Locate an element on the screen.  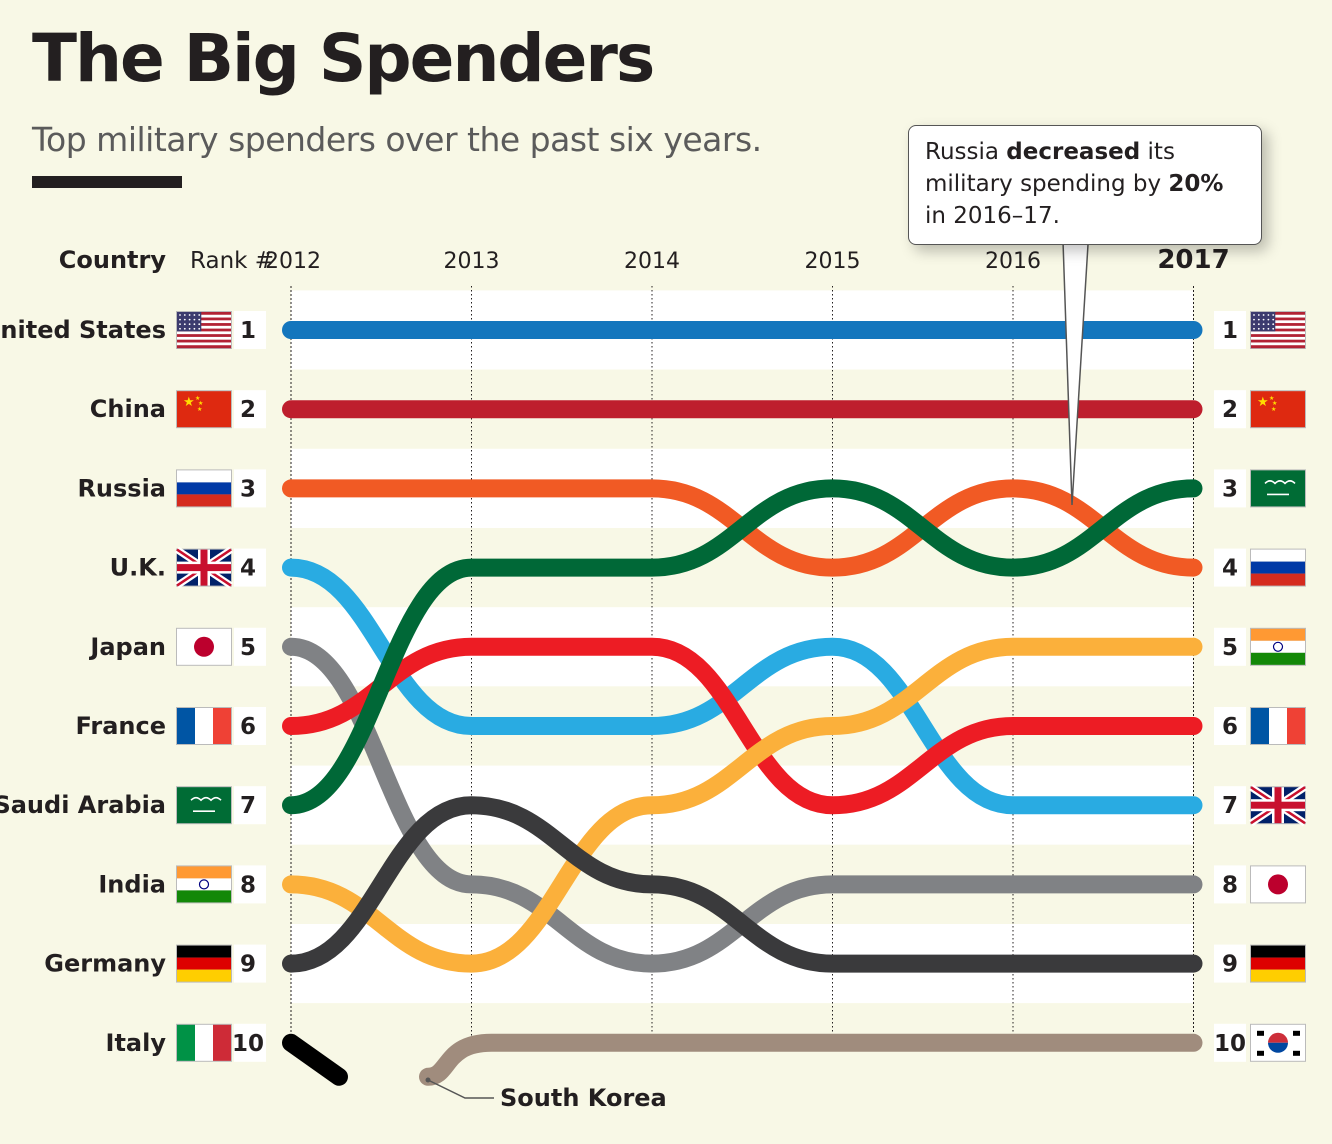
rank-label-right: 5 is located at coordinates (1230, 648).